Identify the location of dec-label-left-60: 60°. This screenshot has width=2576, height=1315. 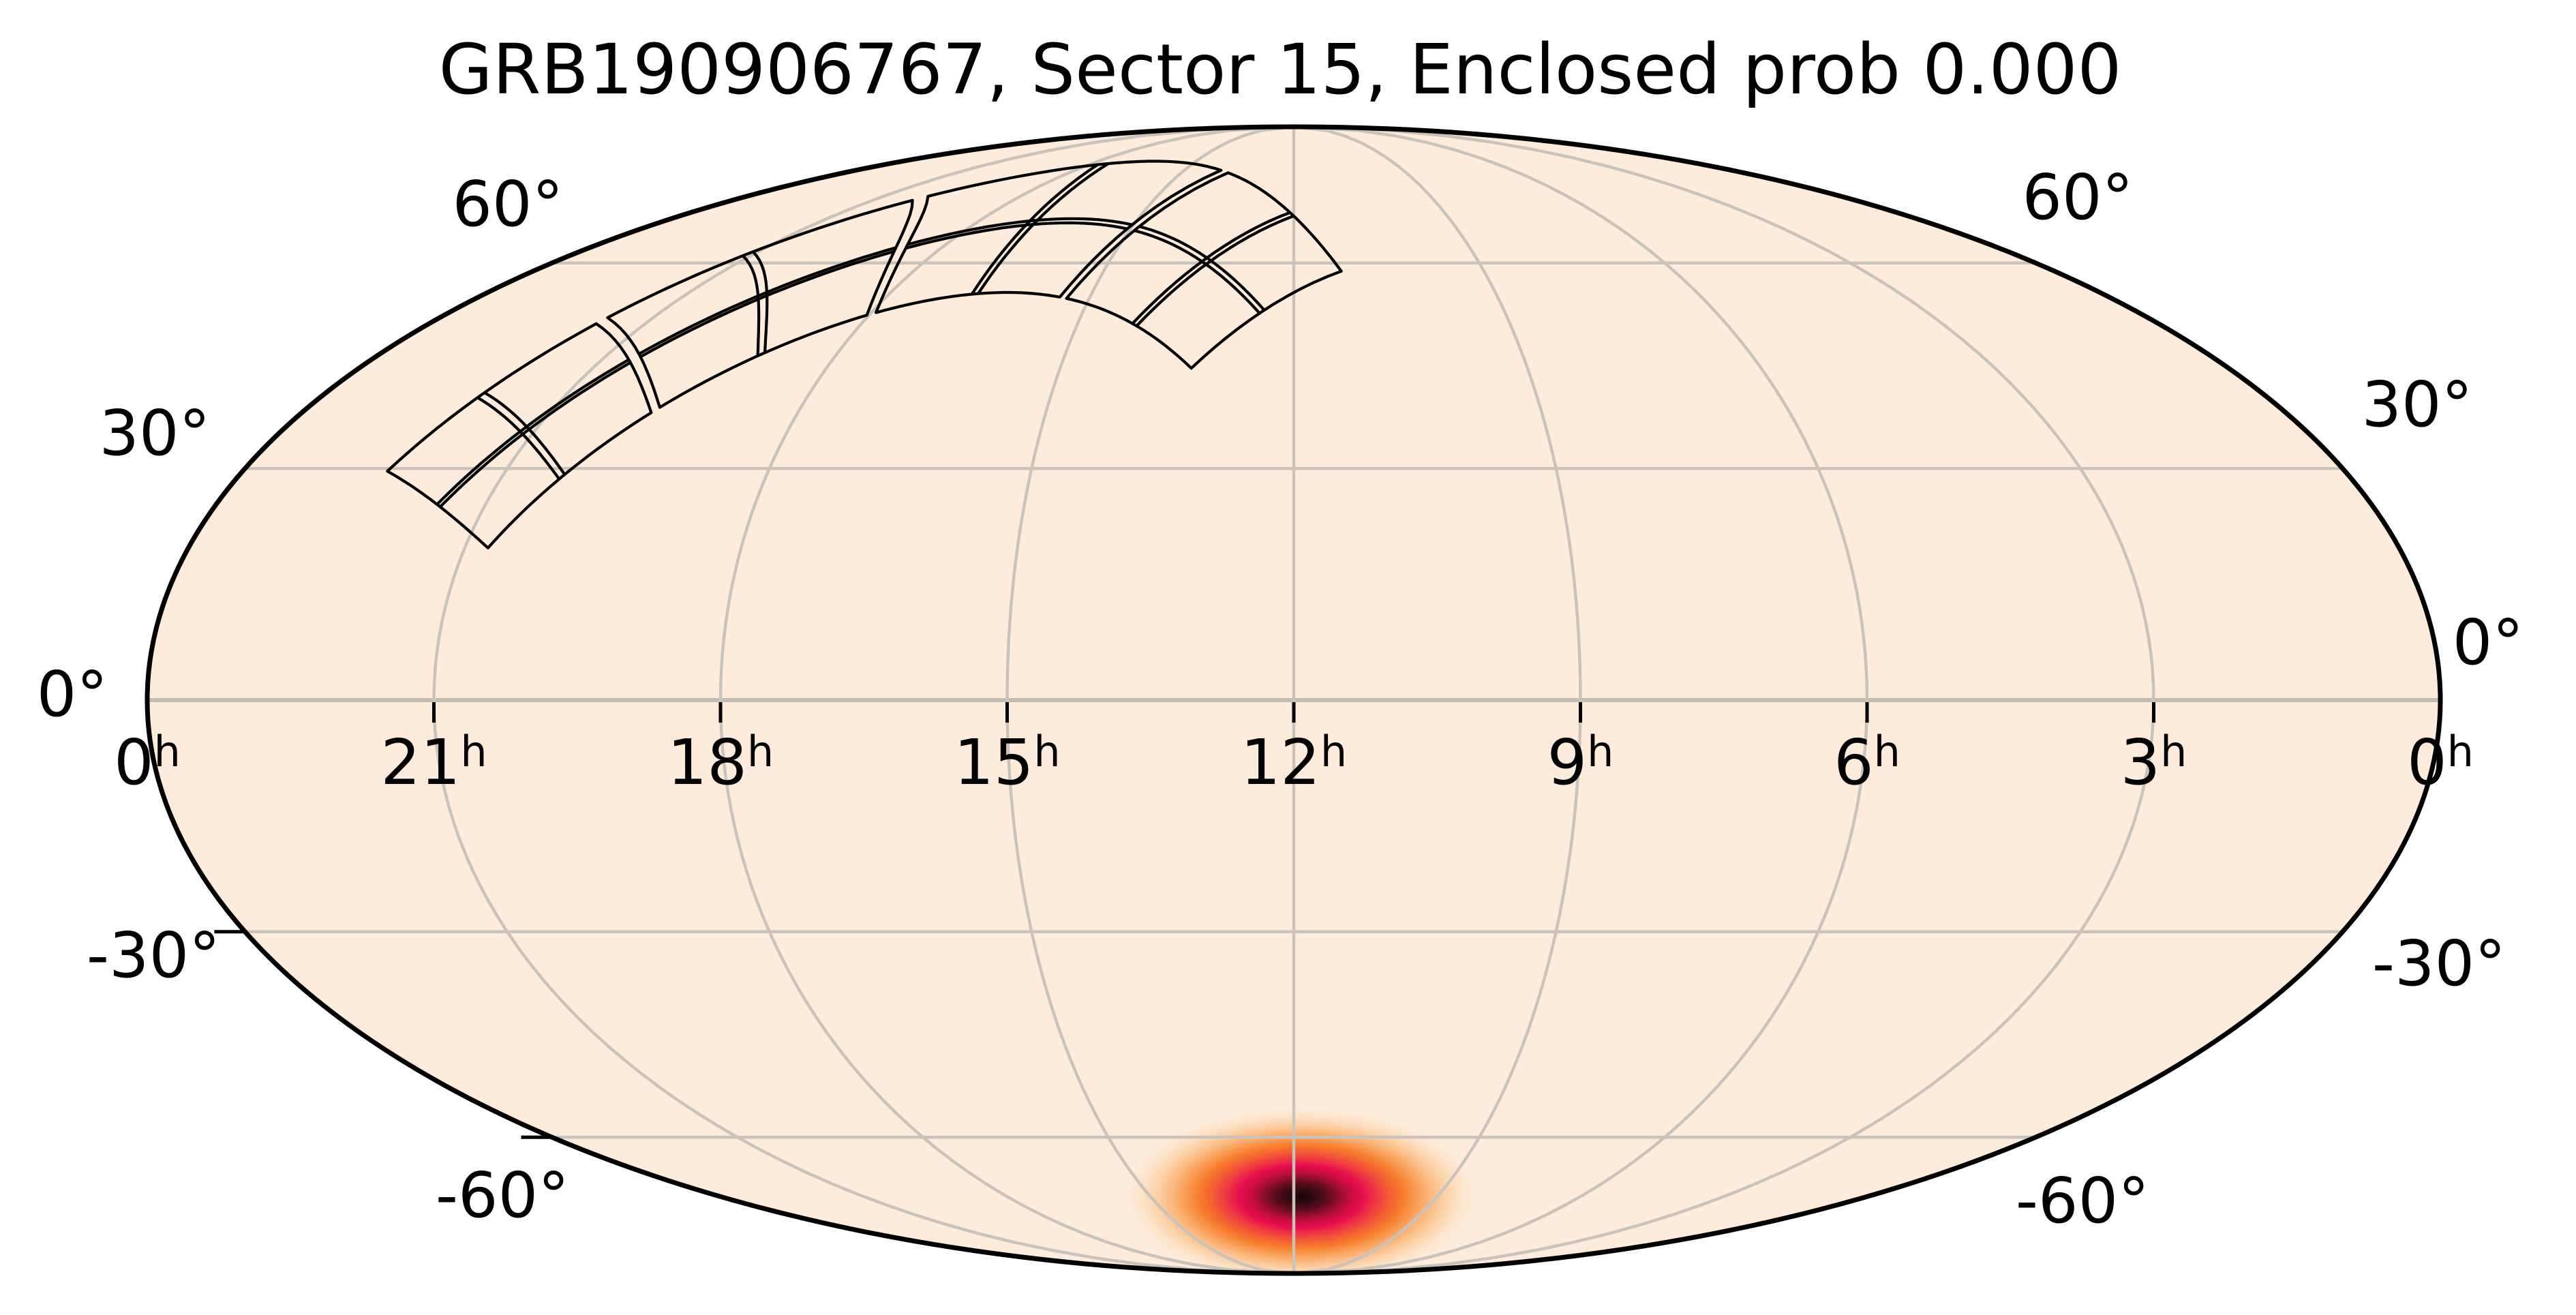
(507, 204).